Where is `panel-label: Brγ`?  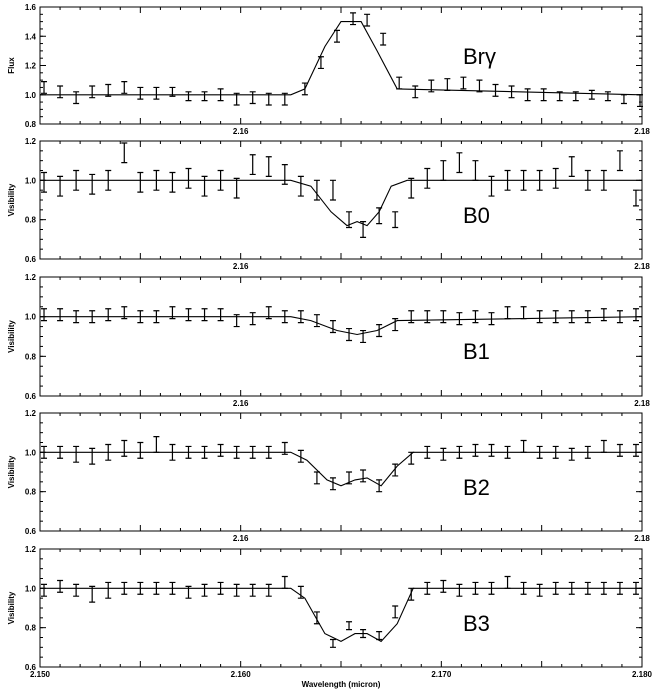
panel-label: Brγ is located at coordinates (479, 56).